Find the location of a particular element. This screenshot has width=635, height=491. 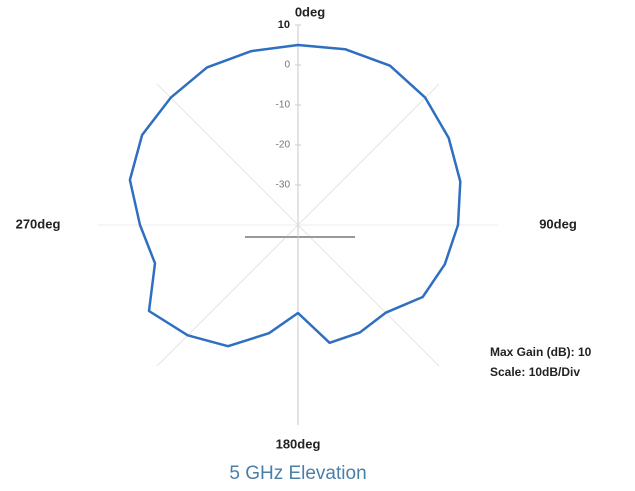

chart-title: 5 GHz Elevation is located at coordinates (297, 473).